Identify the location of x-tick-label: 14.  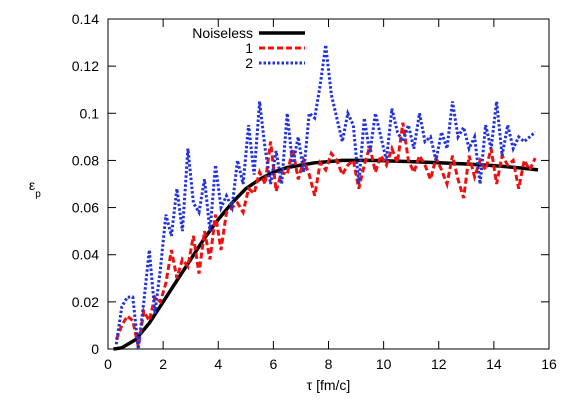
(494, 364).